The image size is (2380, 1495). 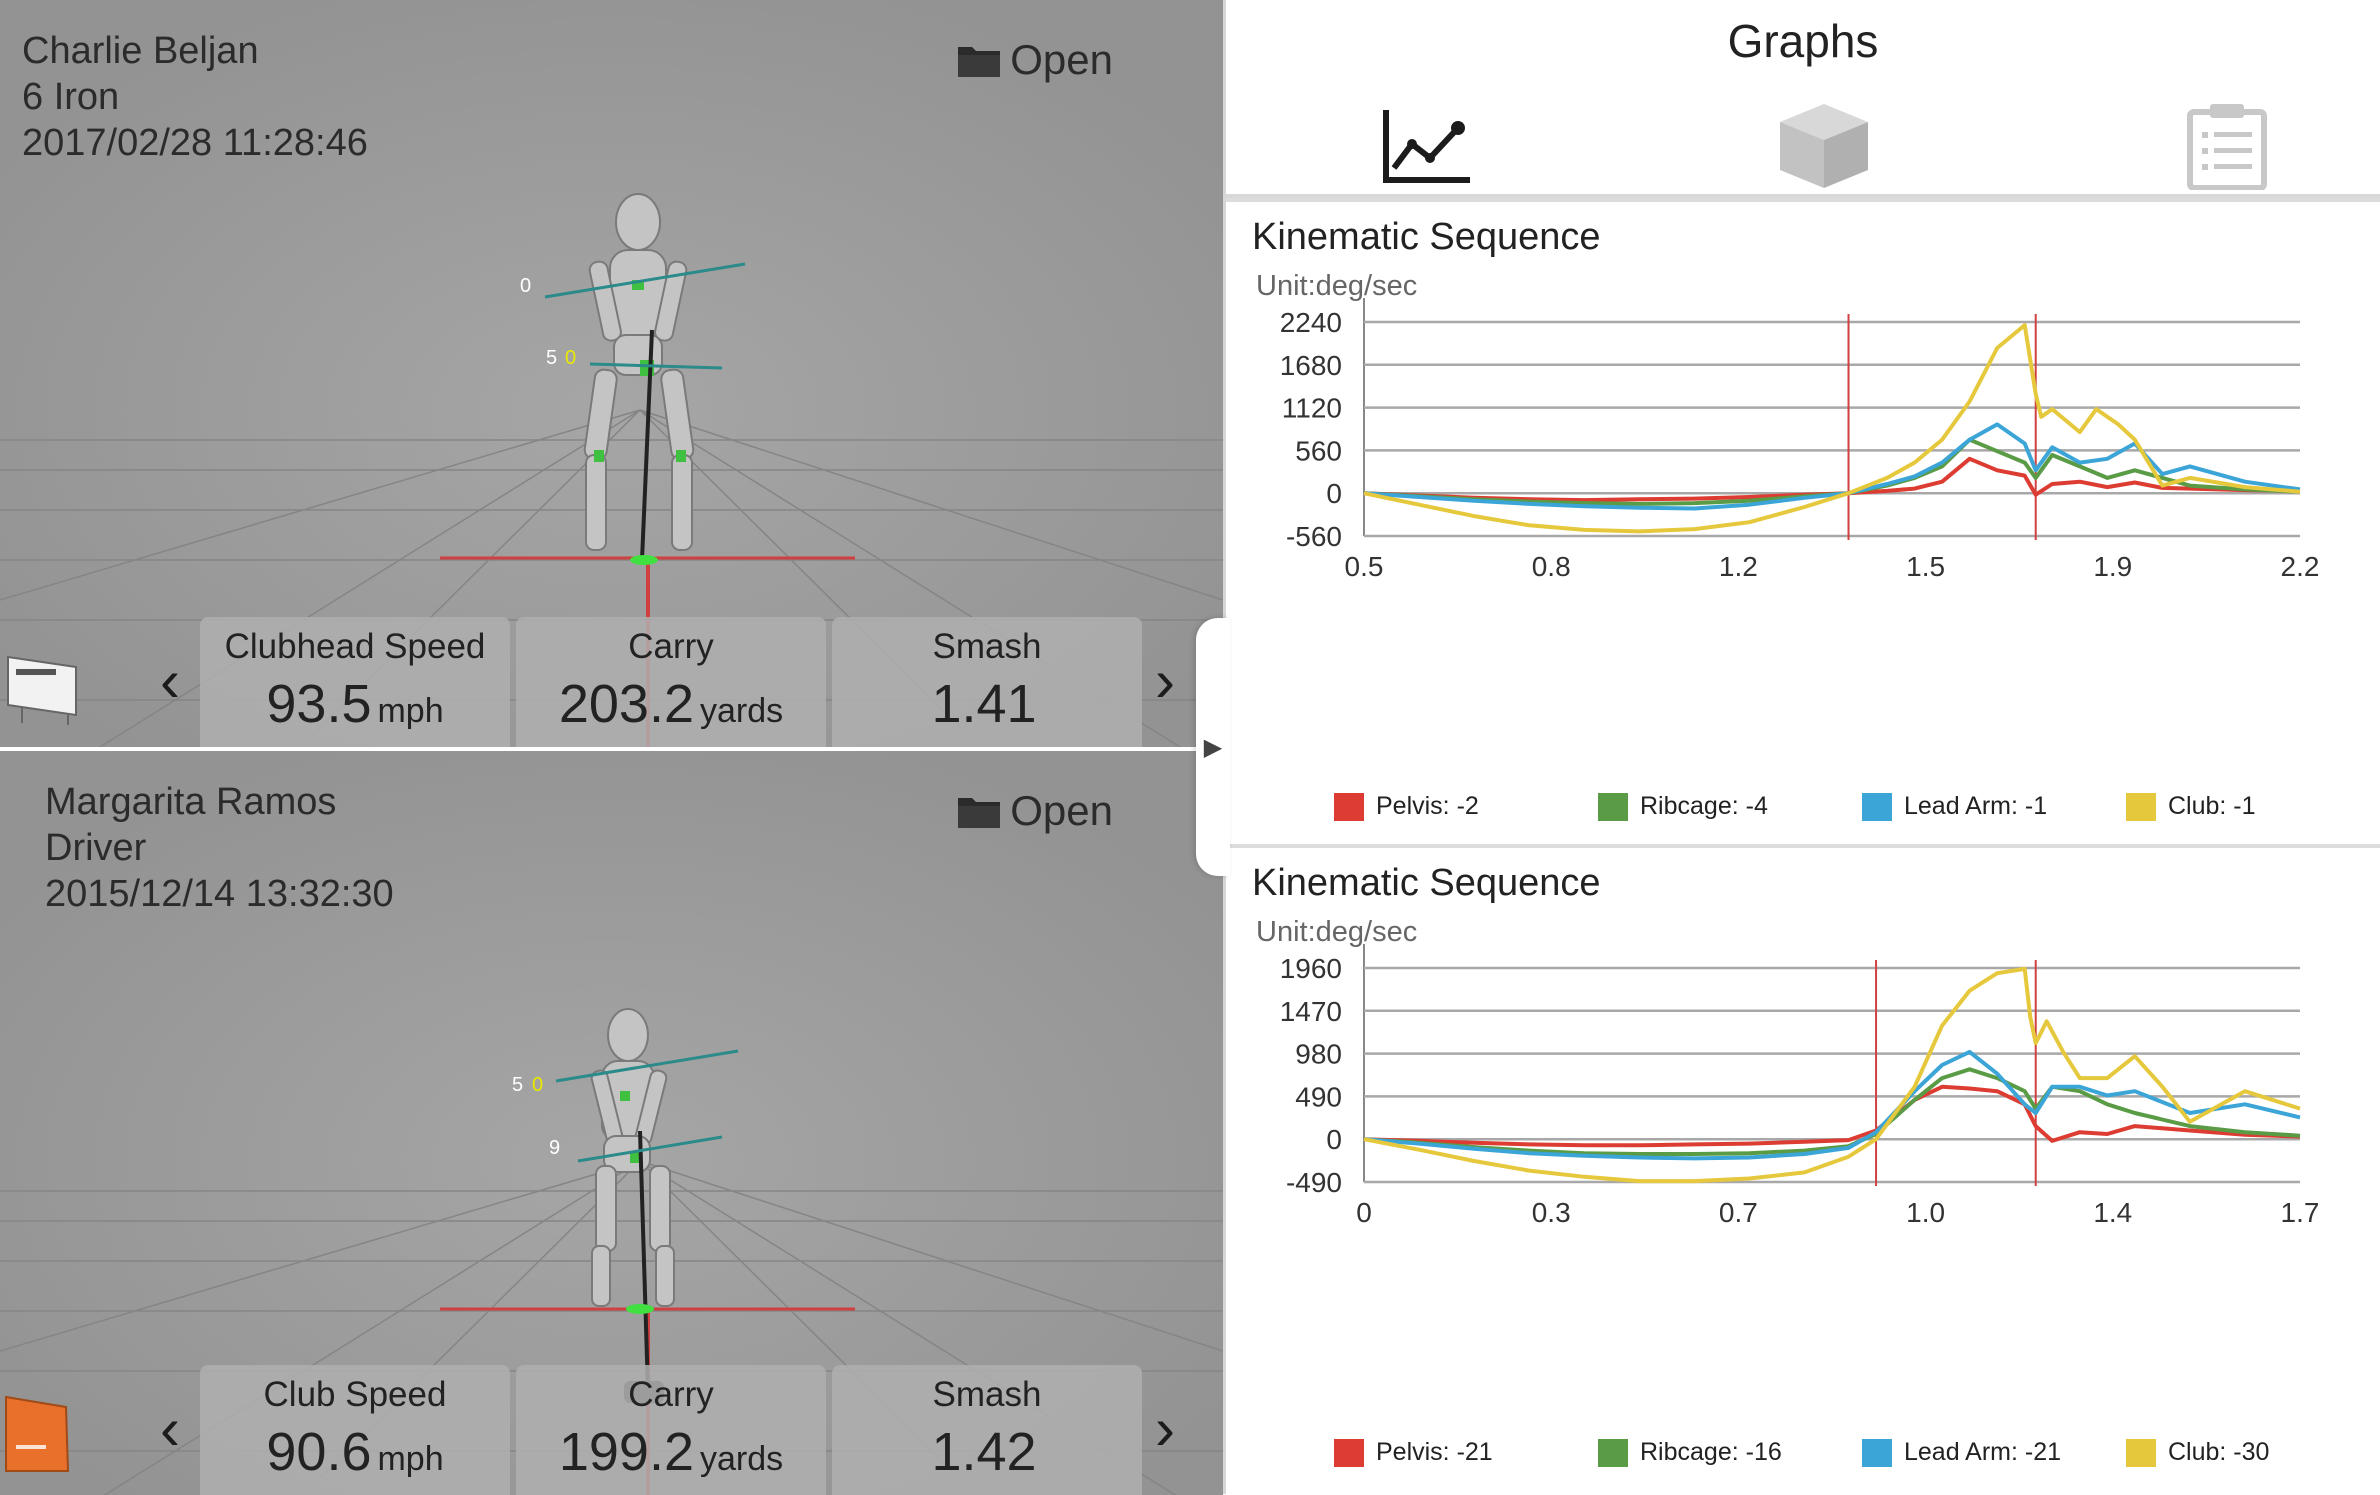 What do you see at coordinates (191, 802) in the screenshot?
I see `player-name: Margarita Ramos` at bounding box center [191, 802].